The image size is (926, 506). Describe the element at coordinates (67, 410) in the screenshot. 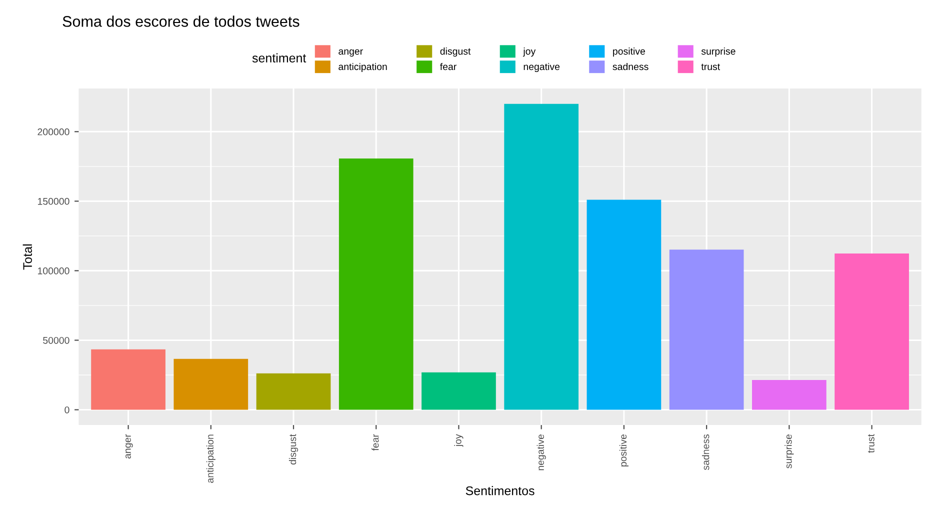

I see `y-tick-label: 0` at that location.